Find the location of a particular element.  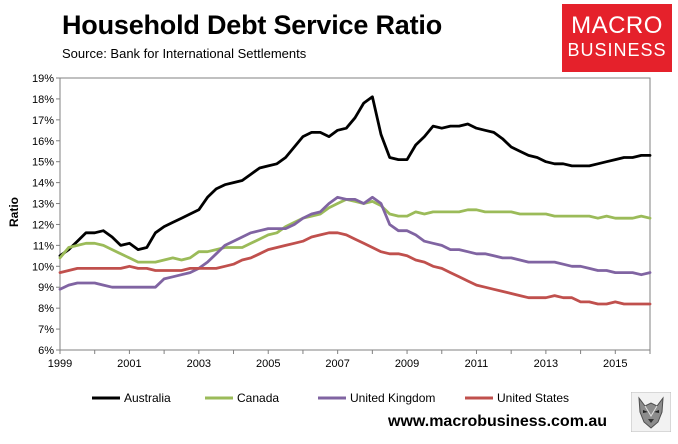

legend-label-australia: Australia is located at coordinates (147, 398).